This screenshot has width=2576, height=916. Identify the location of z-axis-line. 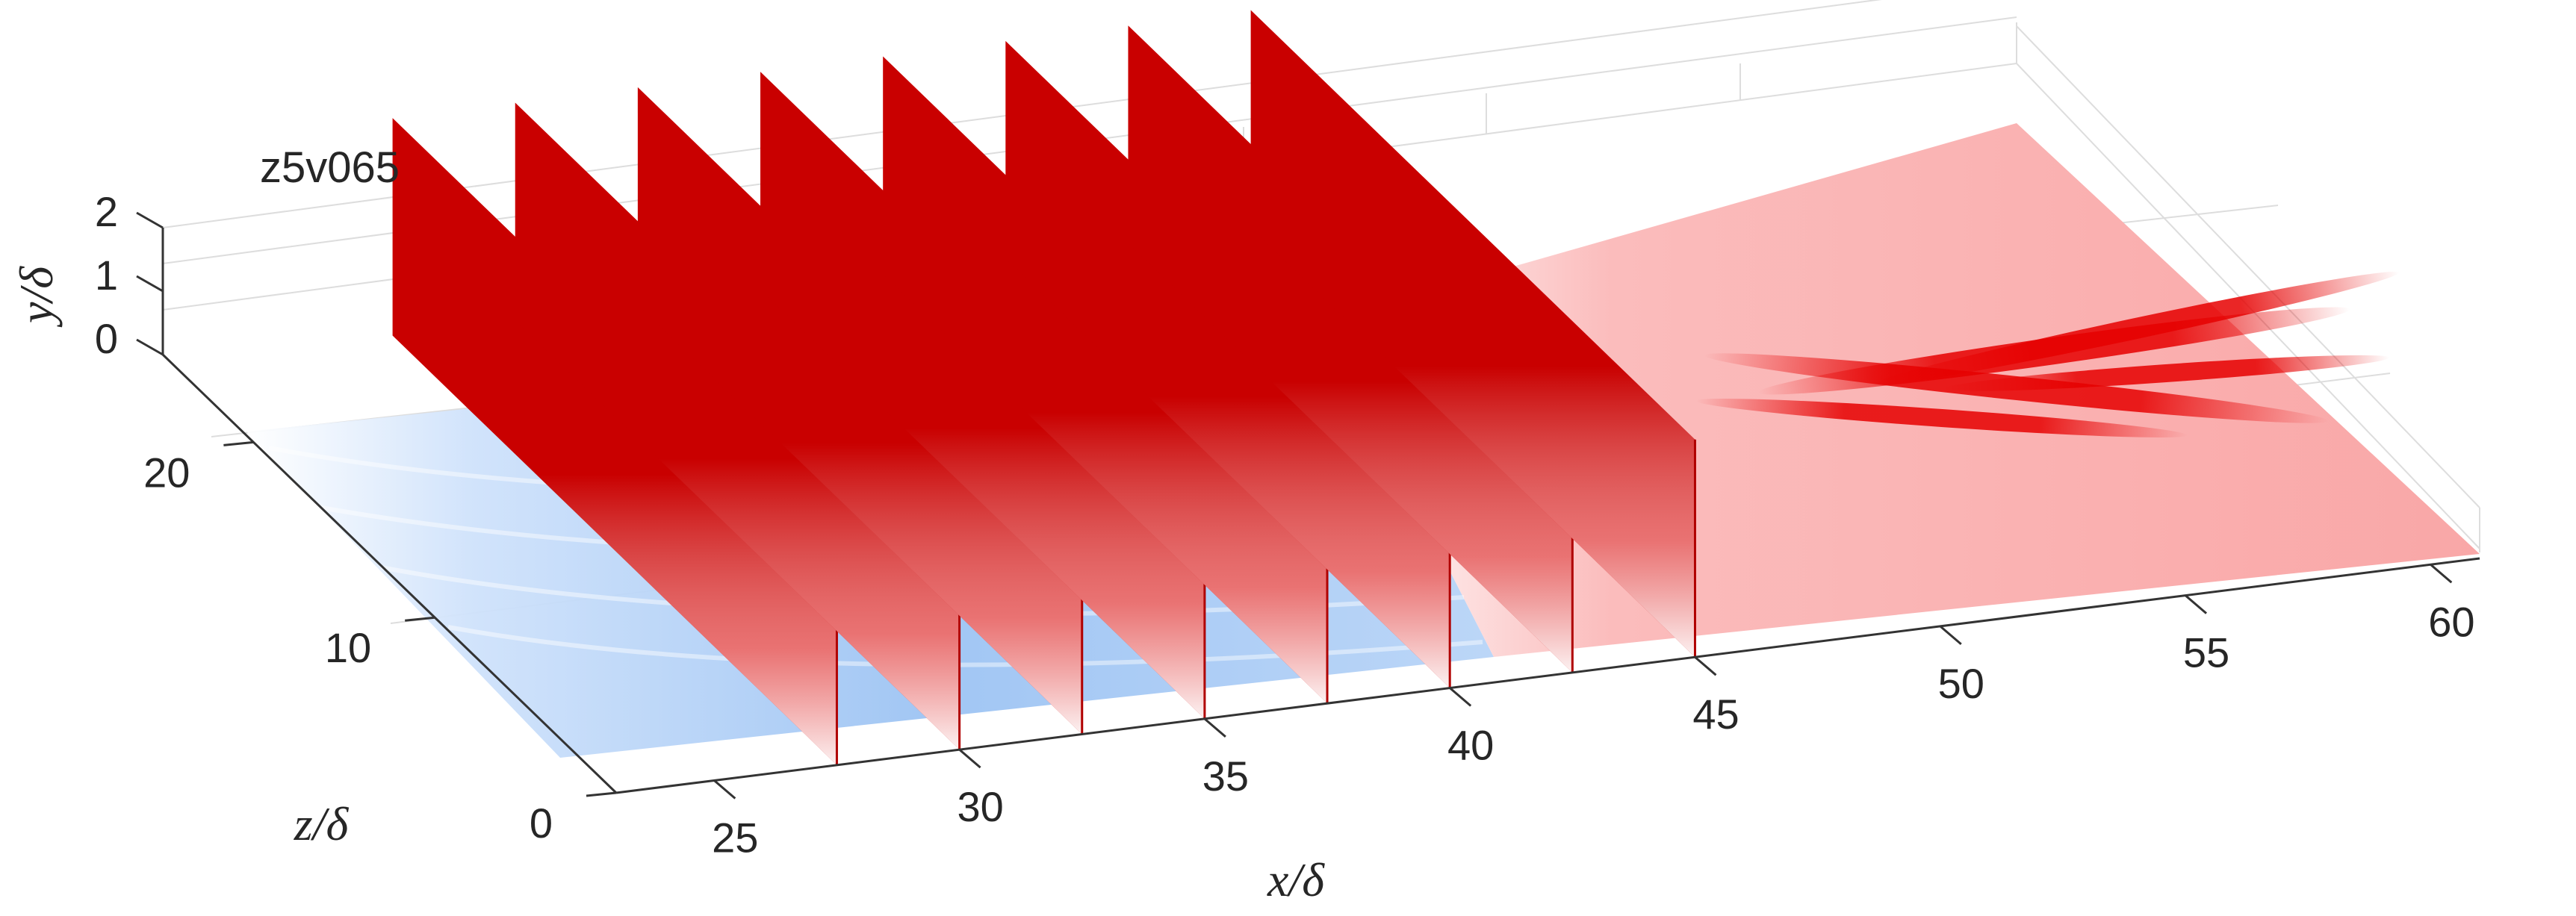
(390, 573).